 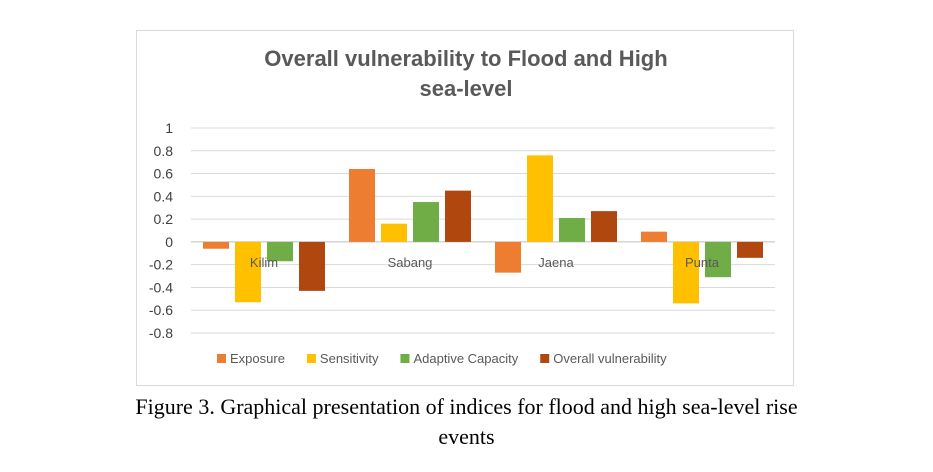 What do you see at coordinates (164, 196) in the screenshot?
I see `y-tick-label: 0.4` at bounding box center [164, 196].